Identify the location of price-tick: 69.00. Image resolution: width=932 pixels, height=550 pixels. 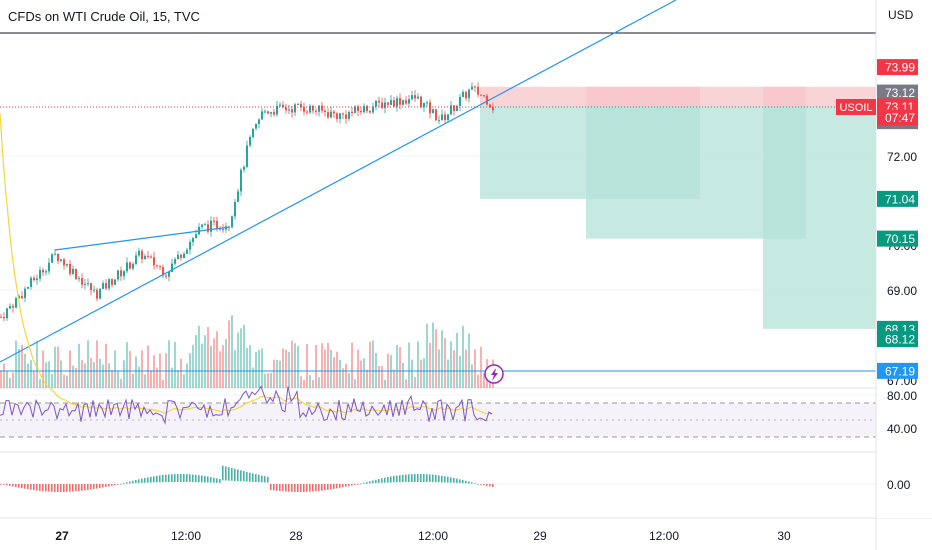
(902, 291).